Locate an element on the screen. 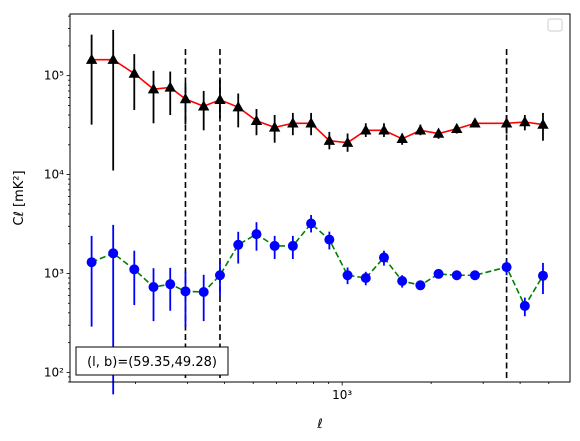 The width and height of the screenshot is (580, 441). annotation-box: (l, b)=(59.35,49.28) is located at coordinates (152, 361).